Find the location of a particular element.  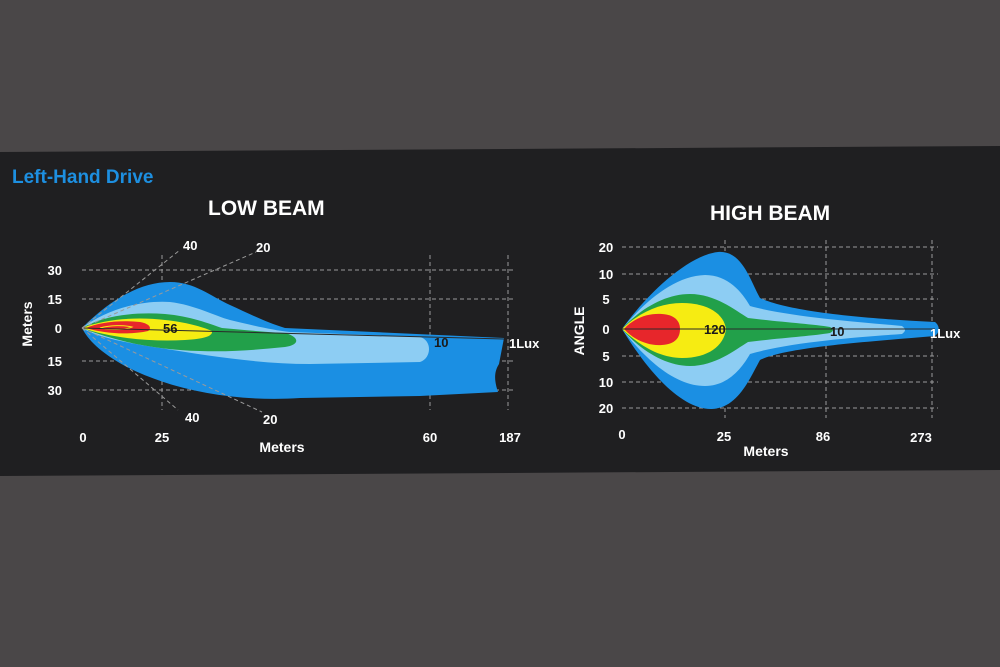

high-beam-x-tick: 25 is located at coordinates (724, 436).